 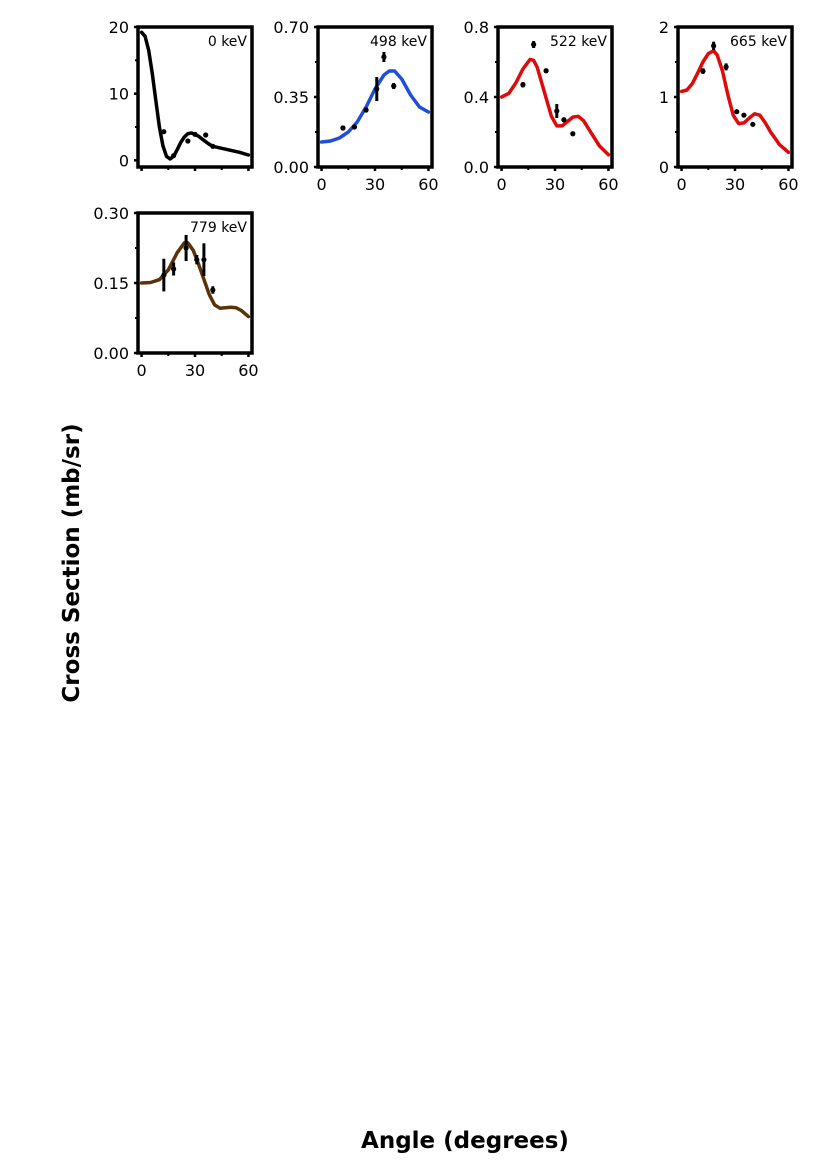 What do you see at coordinates (111, 213) in the screenshot?
I see `y-tick-label: 0.30` at bounding box center [111, 213].